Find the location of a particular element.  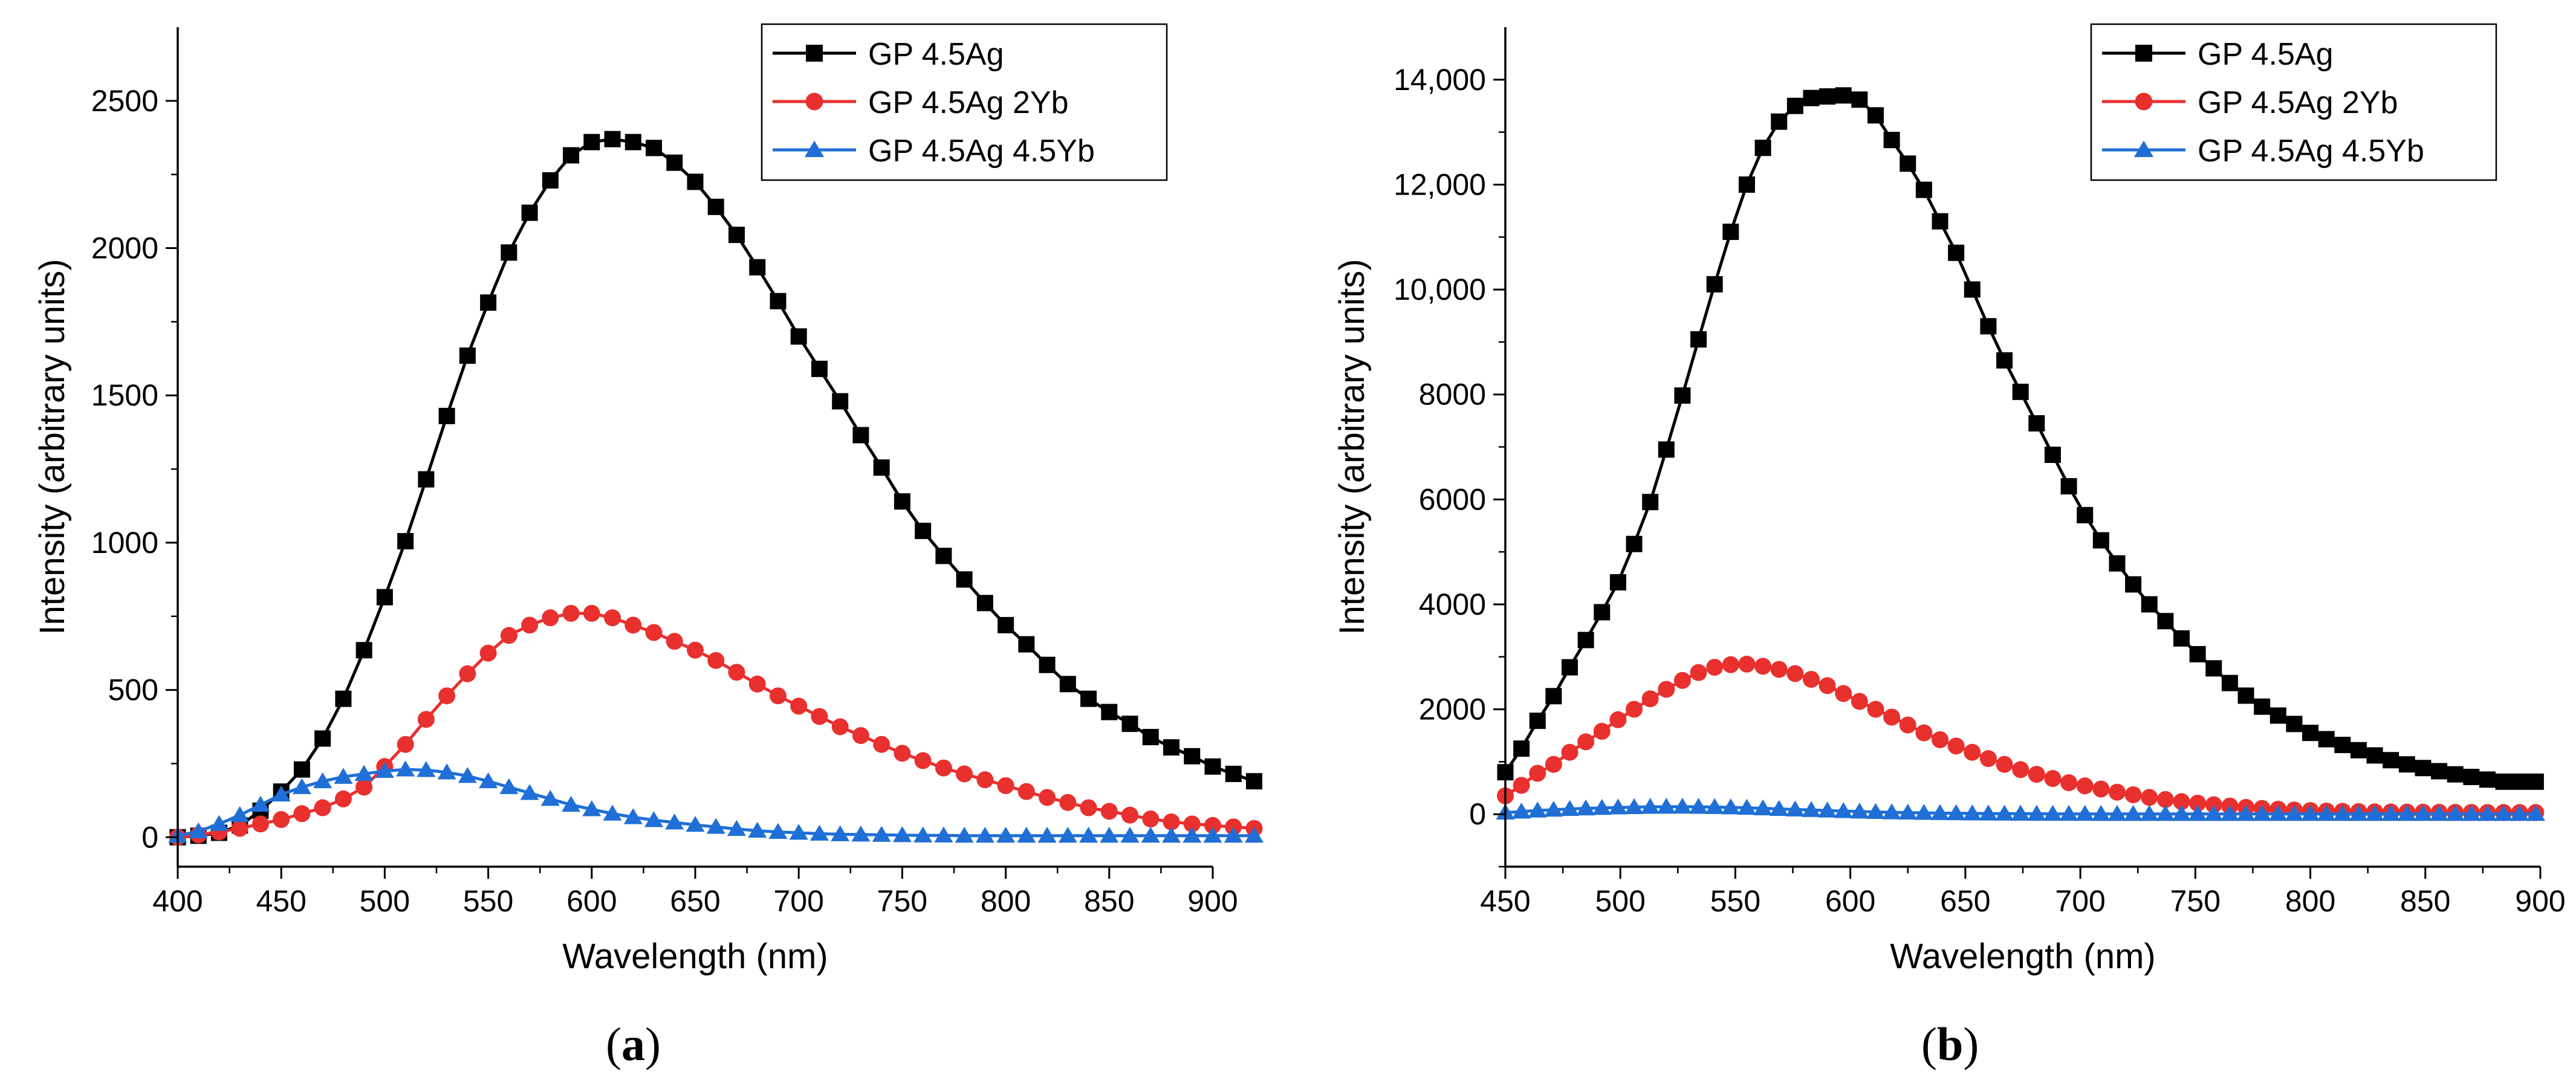

chart-a-x-tick-label: 600 is located at coordinates (591, 901).